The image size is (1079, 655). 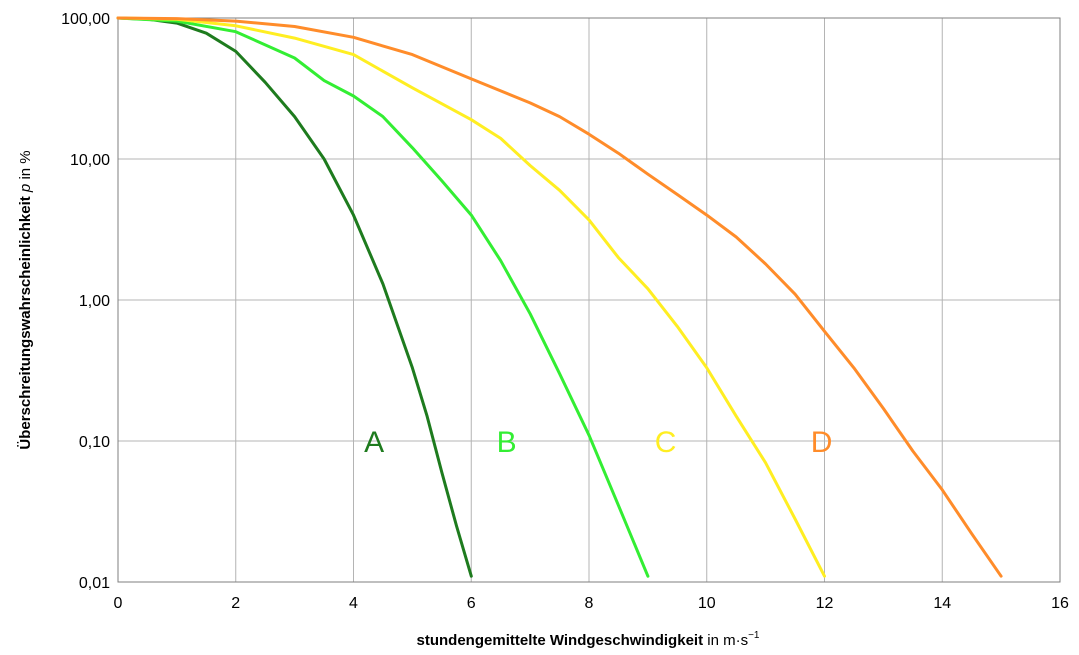 I want to click on x-tick-label: 10, so click(x=707, y=603).